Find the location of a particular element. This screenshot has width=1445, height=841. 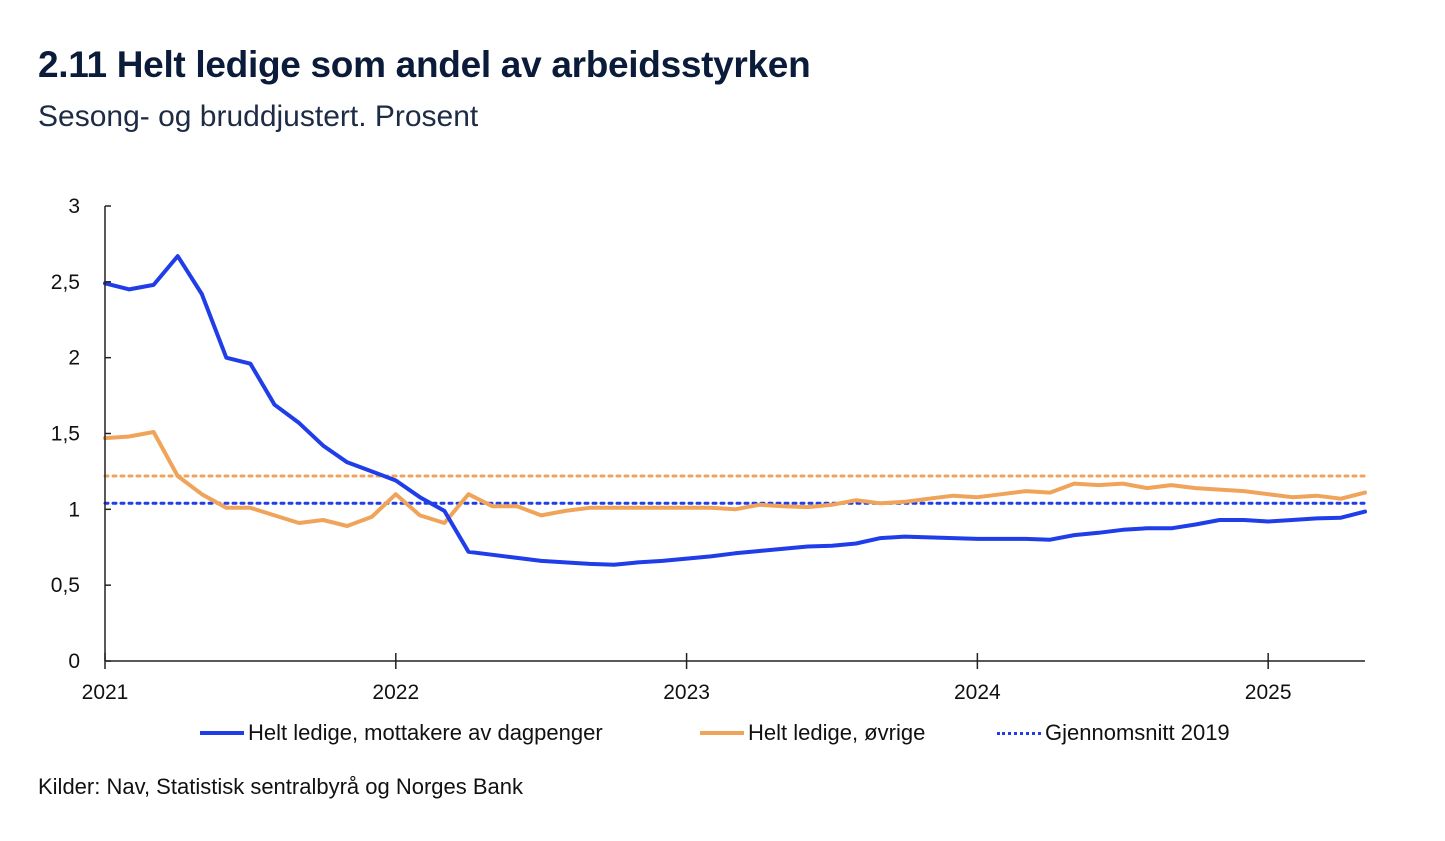

y-tick-label: 0 is located at coordinates (74, 661).